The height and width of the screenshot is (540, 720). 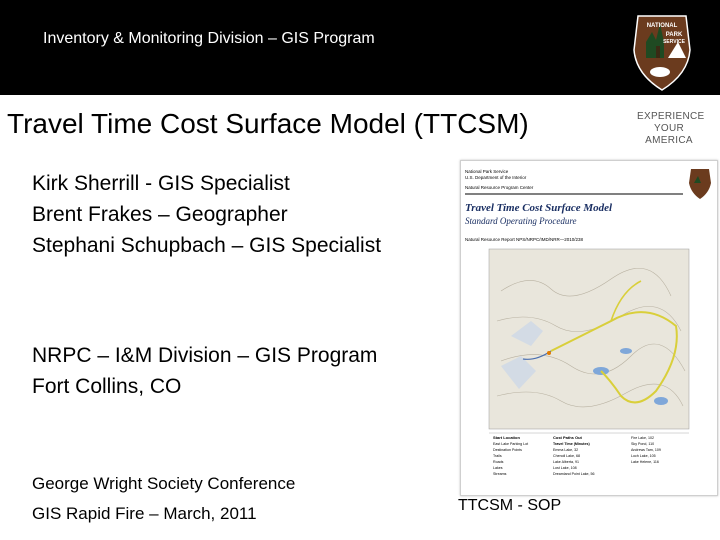 What do you see at coordinates (674, 42) in the screenshot?
I see `svg-text: SERVICE` at bounding box center [674, 42].